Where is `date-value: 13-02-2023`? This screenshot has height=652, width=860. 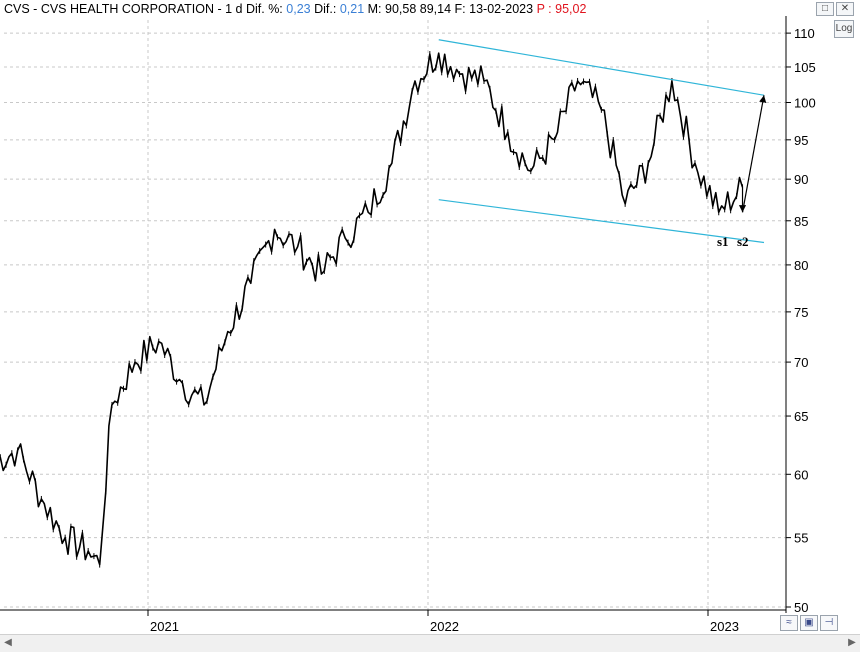 date-value: 13-02-2023 is located at coordinates (501, 9).